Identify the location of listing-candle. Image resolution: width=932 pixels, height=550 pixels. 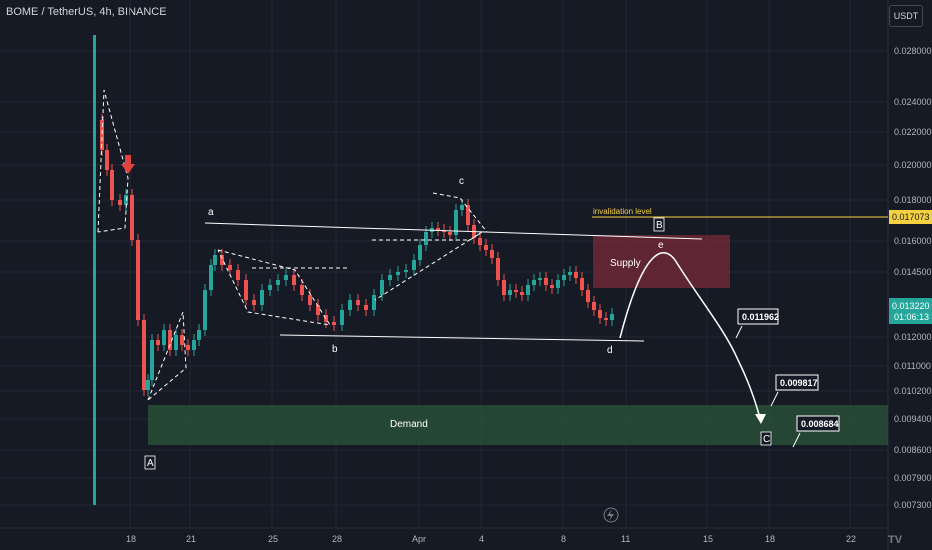
(94, 270).